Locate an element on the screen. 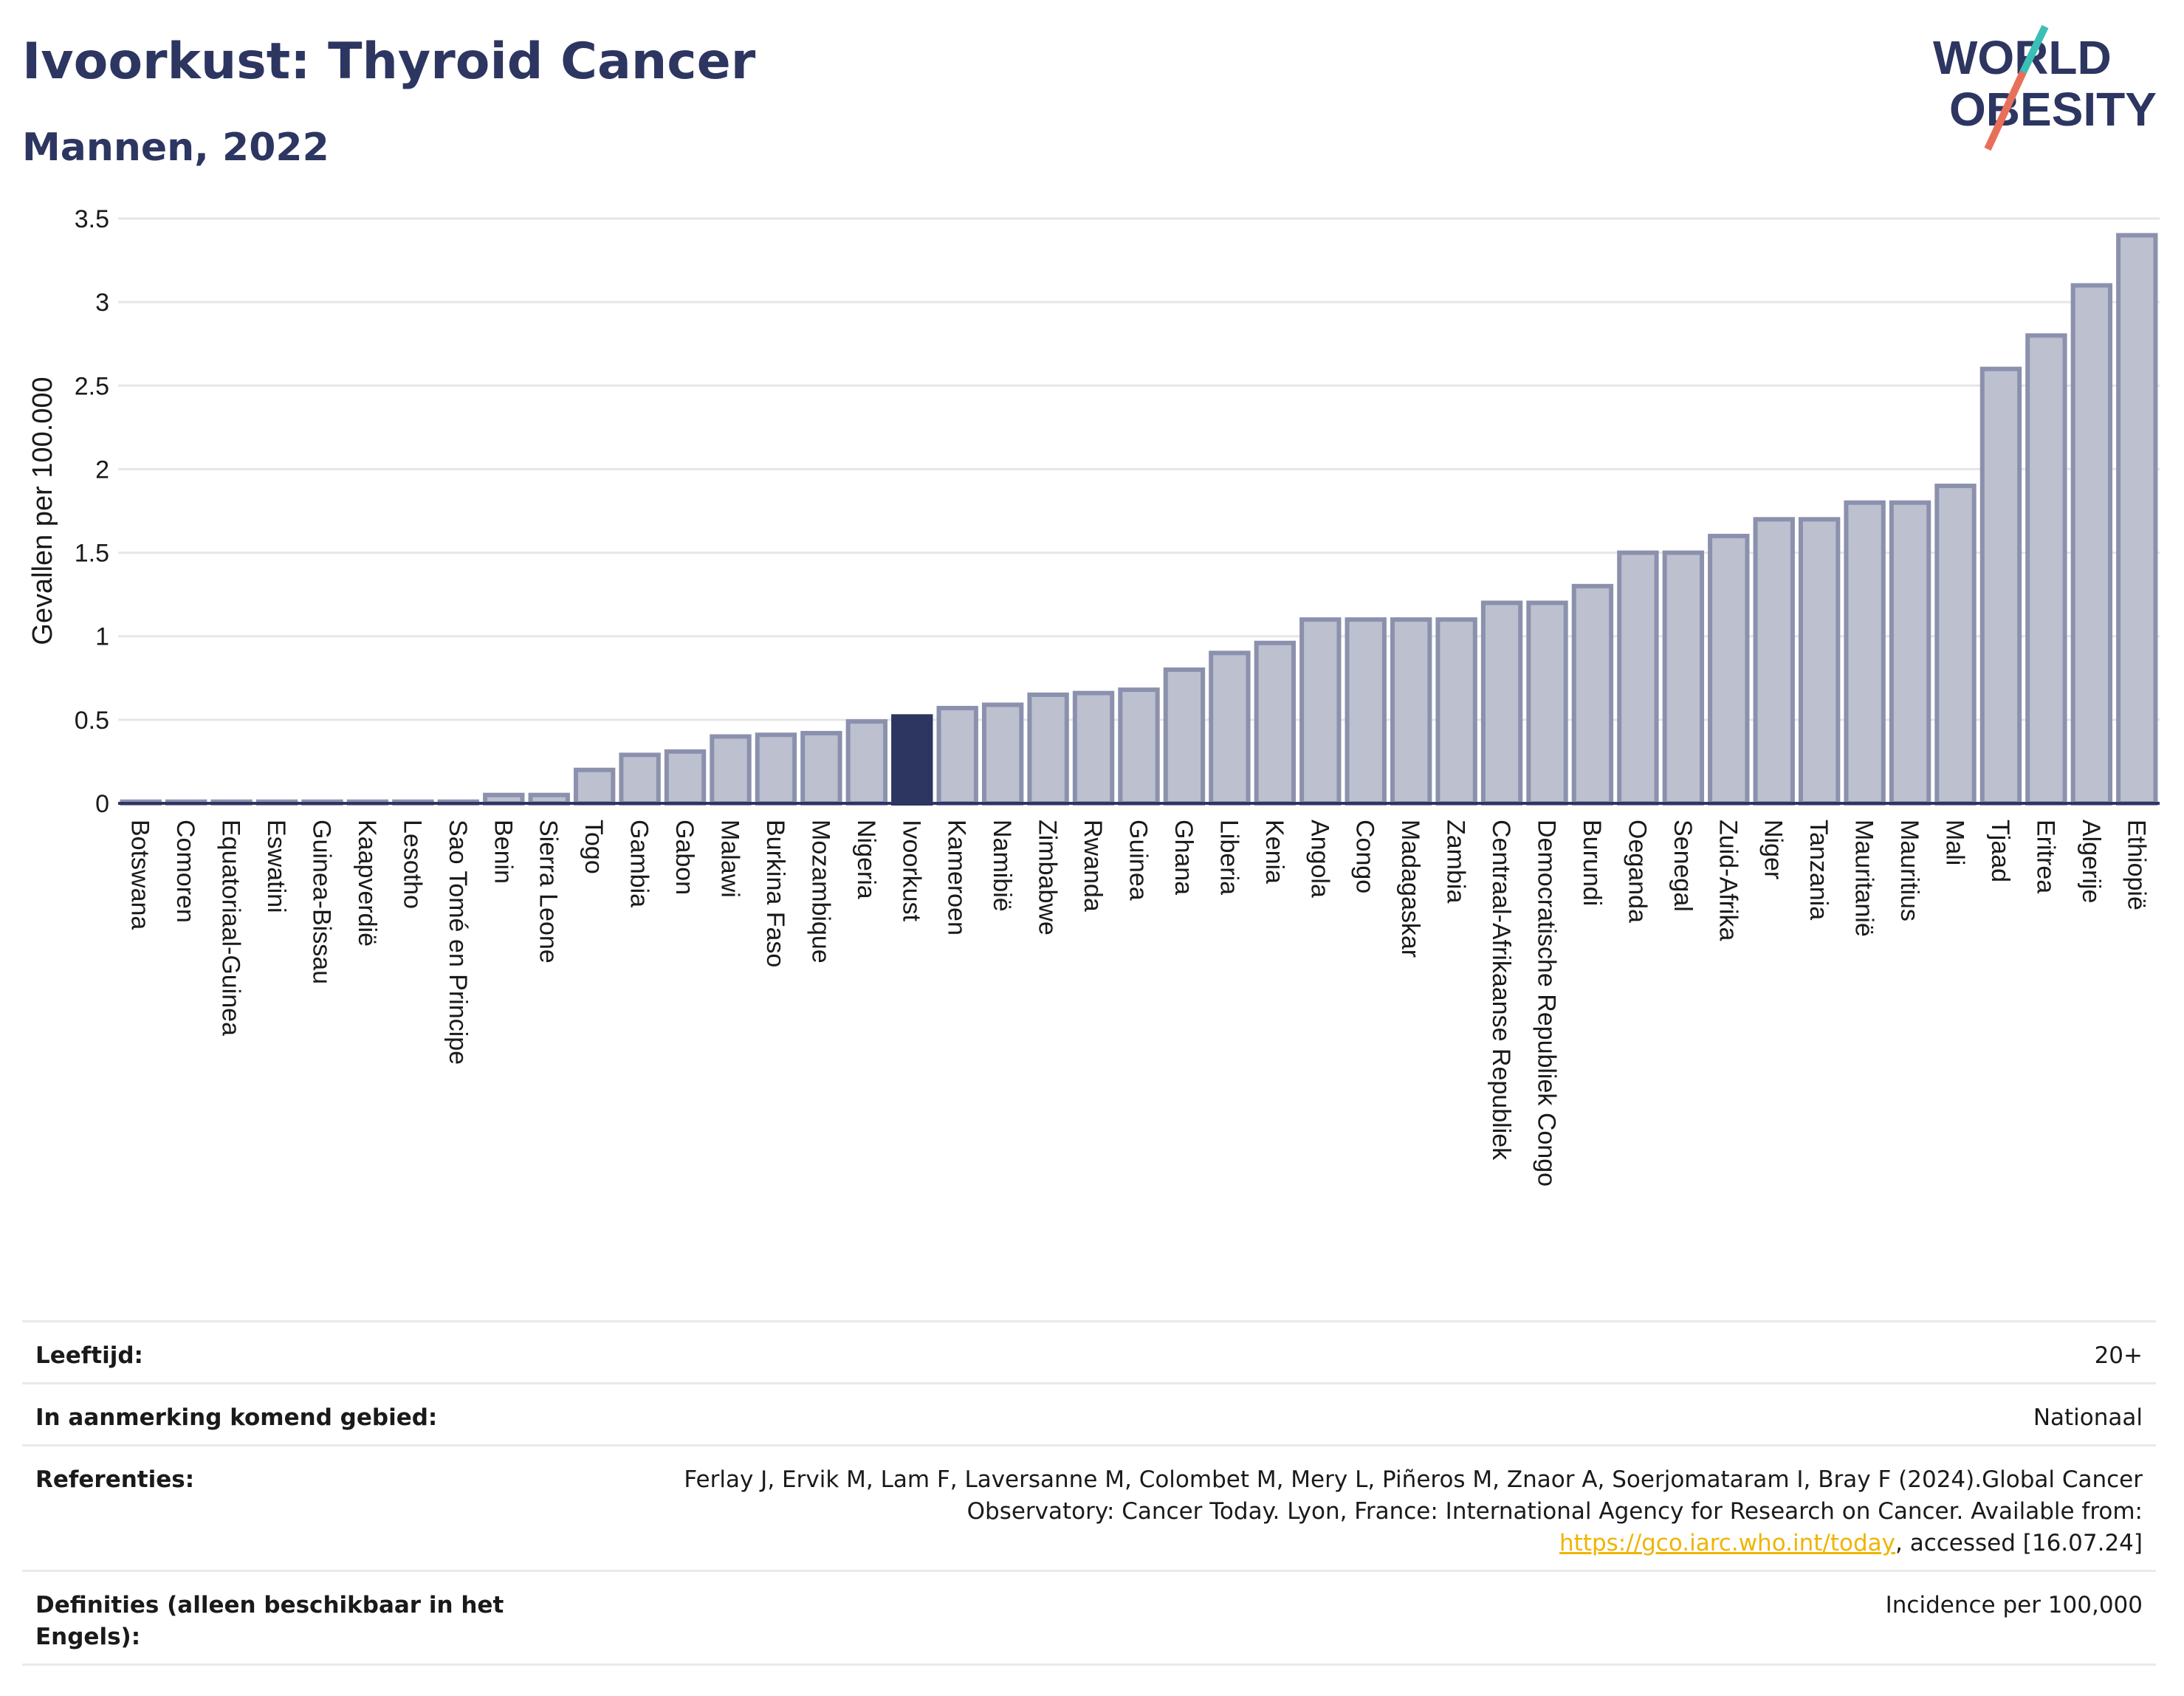 This screenshot has height=1696, width=2184. reference-accessed: , accessed [16.07.24] is located at coordinates (2019, 1543).